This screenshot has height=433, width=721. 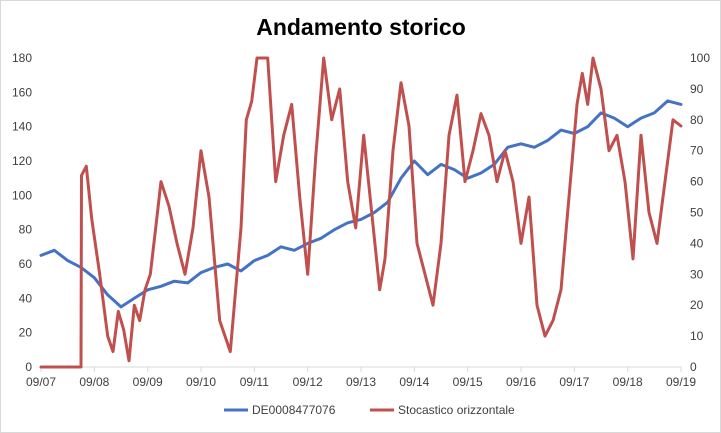 I want to click on y-left-tick-label: 100, so click(x=22, y=195).